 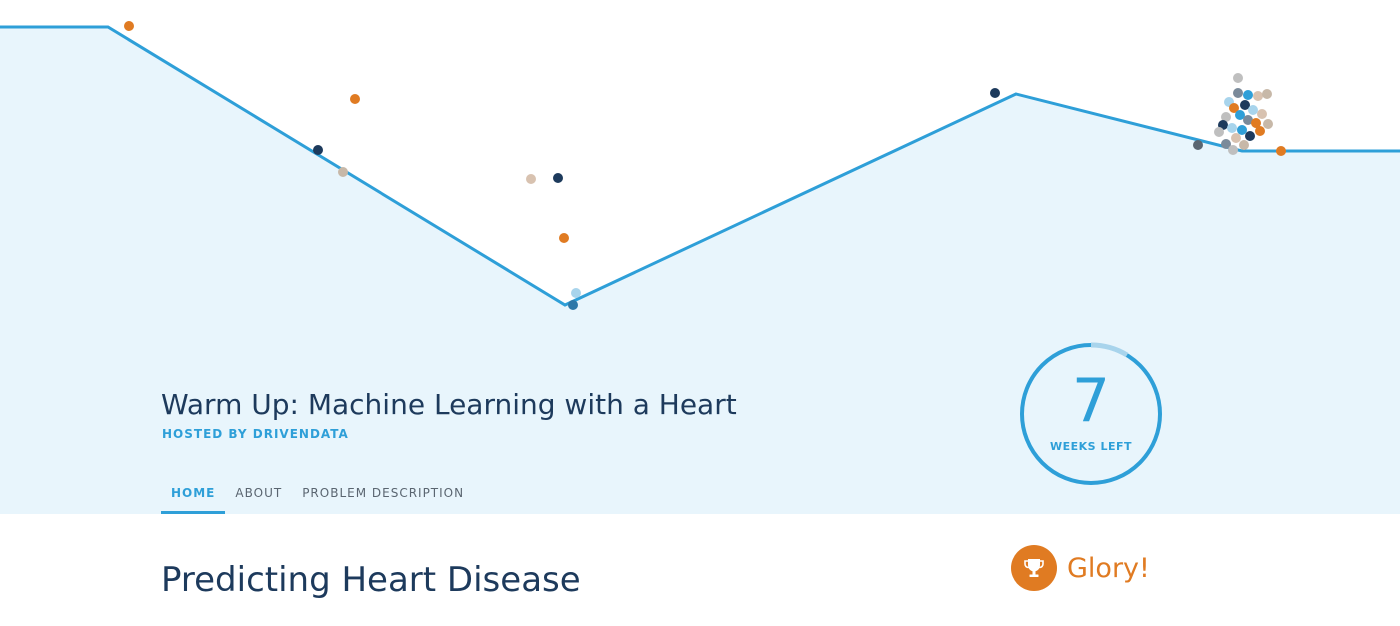 What do you see at coordinates (1034, 568) in the screenshot?
I see `trophy-icon` at bounding box center [1034, 568].